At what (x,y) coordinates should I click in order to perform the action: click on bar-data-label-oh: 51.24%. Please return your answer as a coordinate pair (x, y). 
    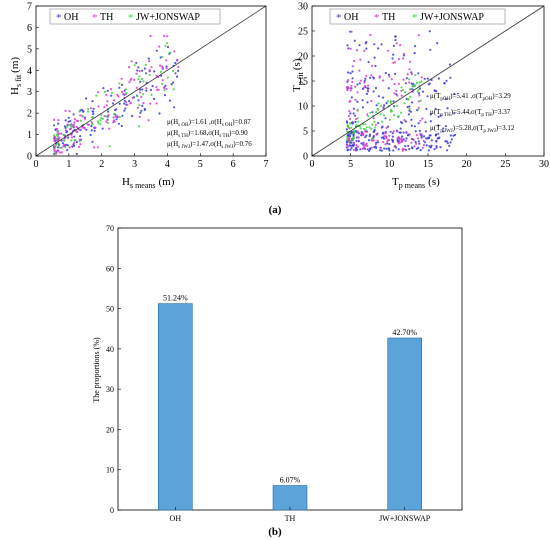
    Looking at the image, I should click on (175, 298).